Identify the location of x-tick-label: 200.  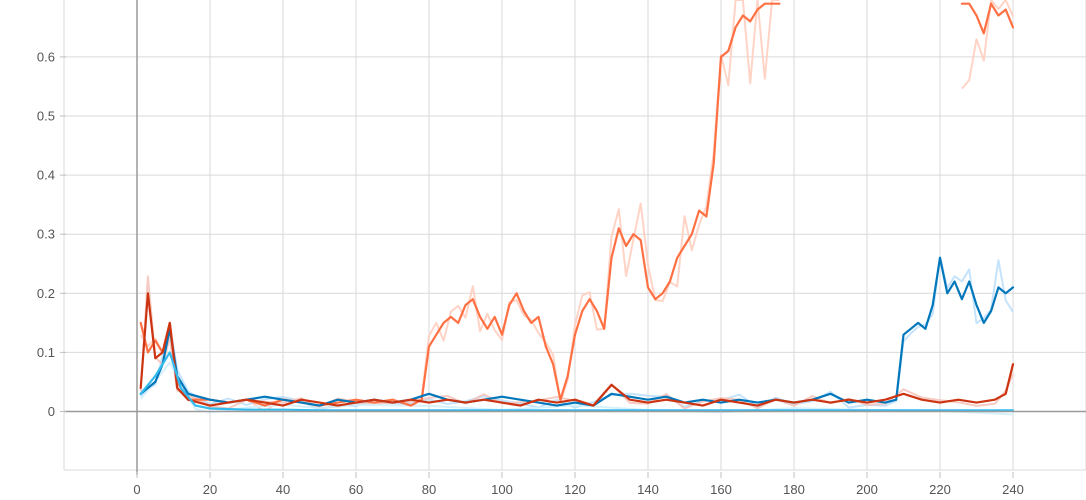
(867, 489).